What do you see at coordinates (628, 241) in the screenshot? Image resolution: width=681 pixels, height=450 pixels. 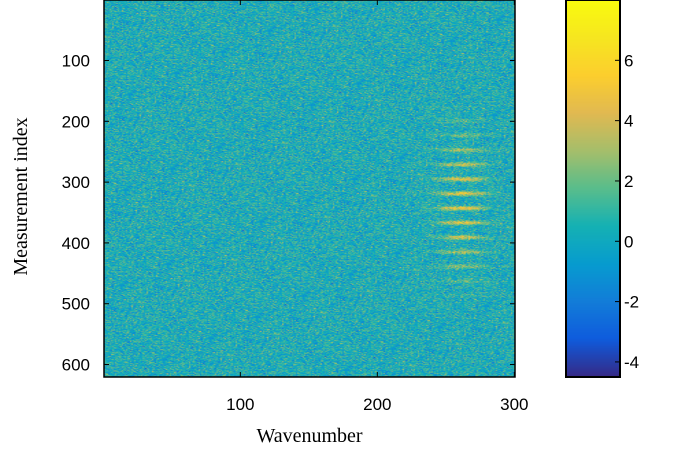 I see `colorbar-tick-label: 0` at bounding box center [628, 241].